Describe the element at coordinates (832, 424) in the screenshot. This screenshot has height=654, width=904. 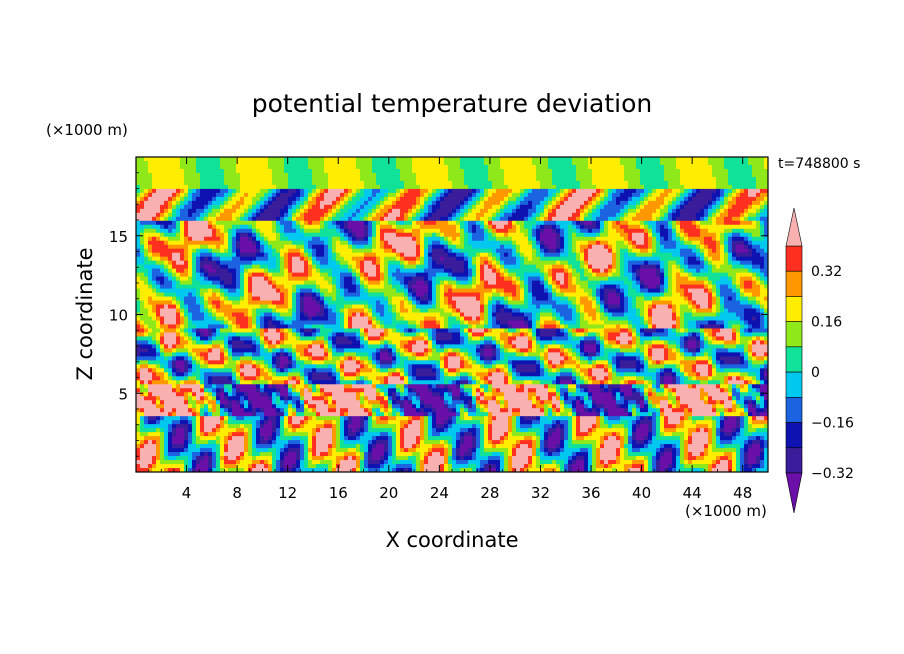
I see `colorbar-tick-label: −0.16` at that location.